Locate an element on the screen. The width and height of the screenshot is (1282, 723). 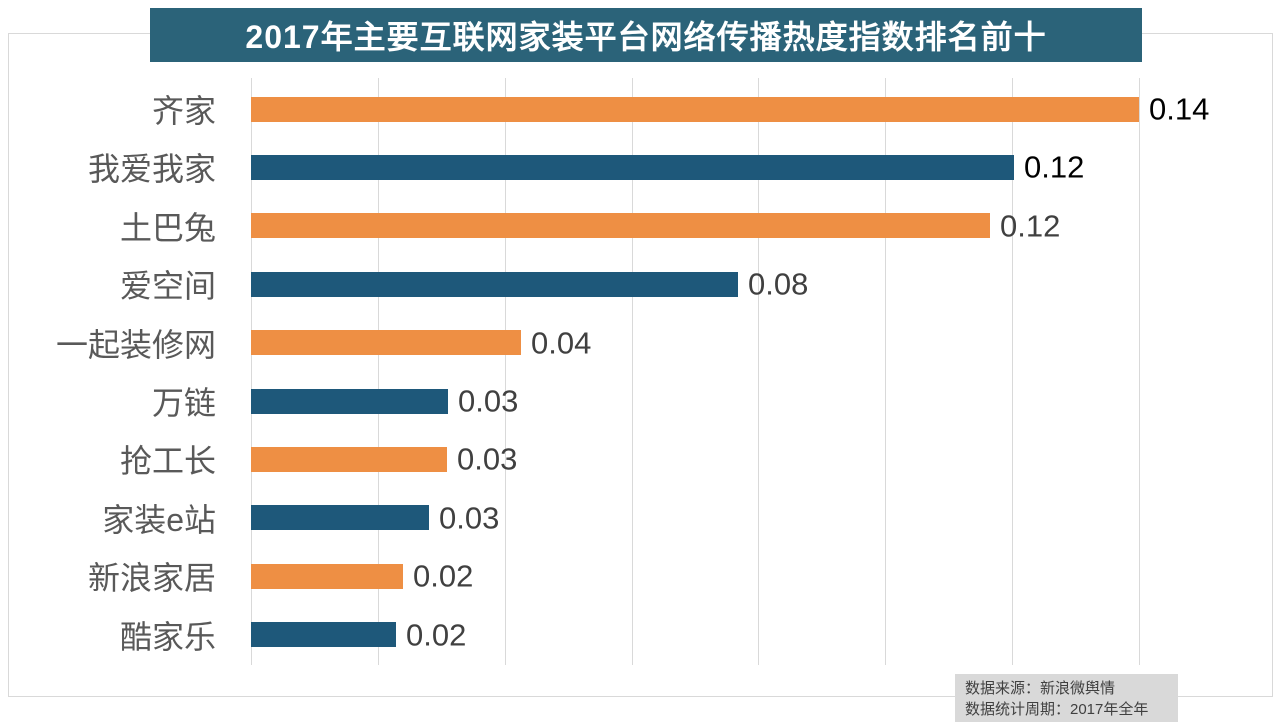
value-label: 0.08 is located at coordinates (778, 284).